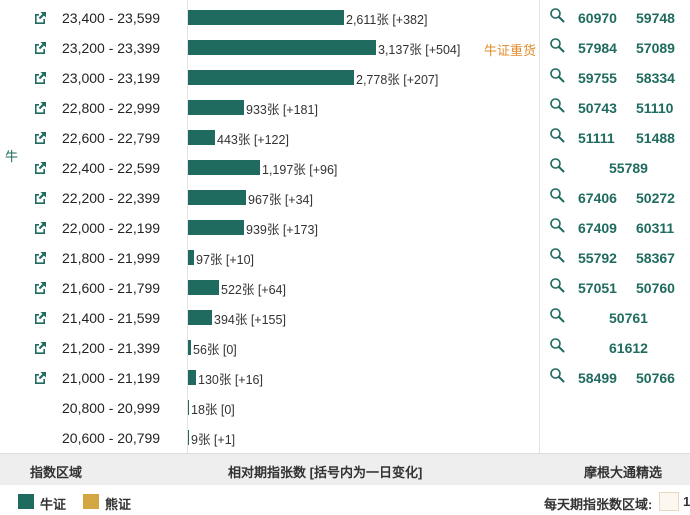 This screenshot has height=515, width=690. Describe the element at coordinates (597, 228) in the screenshot. I see `warrant-code-link: 67409` at that location.